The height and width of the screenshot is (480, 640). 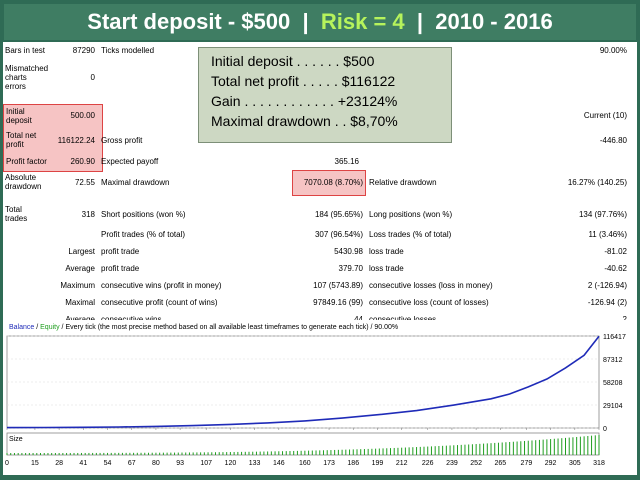 I want to click on total-net-profit-label-1: Total net, so click(x=21, y=135).